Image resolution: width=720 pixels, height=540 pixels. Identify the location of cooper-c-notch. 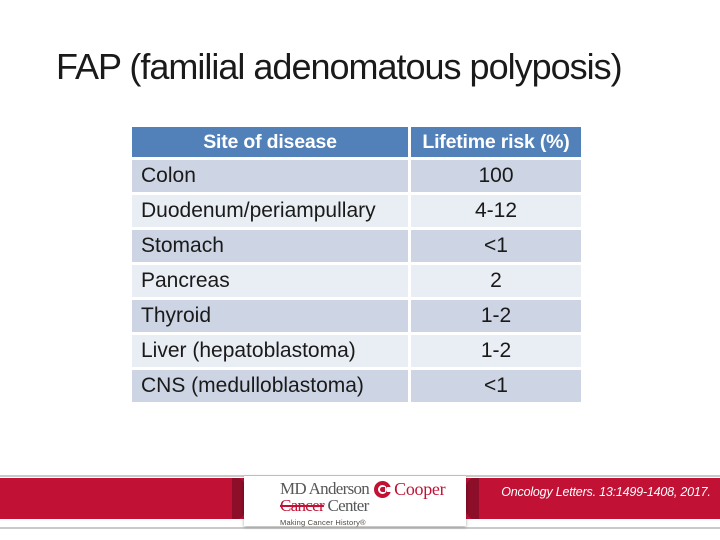
(390, 489).